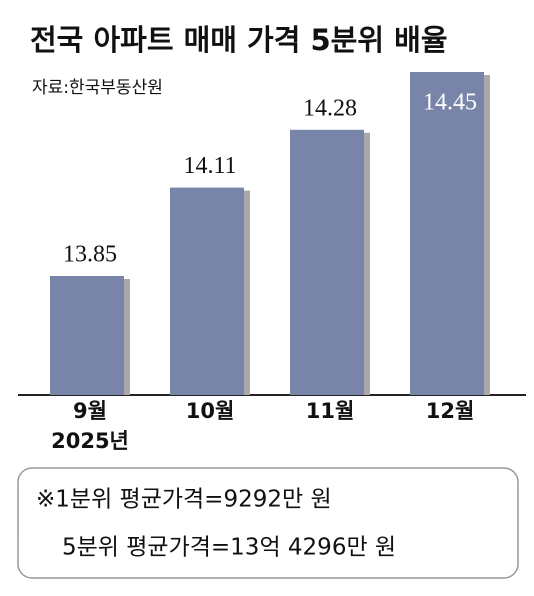  What do you see at coordinates (229, 548) in the screenshot?
I see `note: 5분위 평균가격=13억 4296만 원` at bounding box center [229, 548].